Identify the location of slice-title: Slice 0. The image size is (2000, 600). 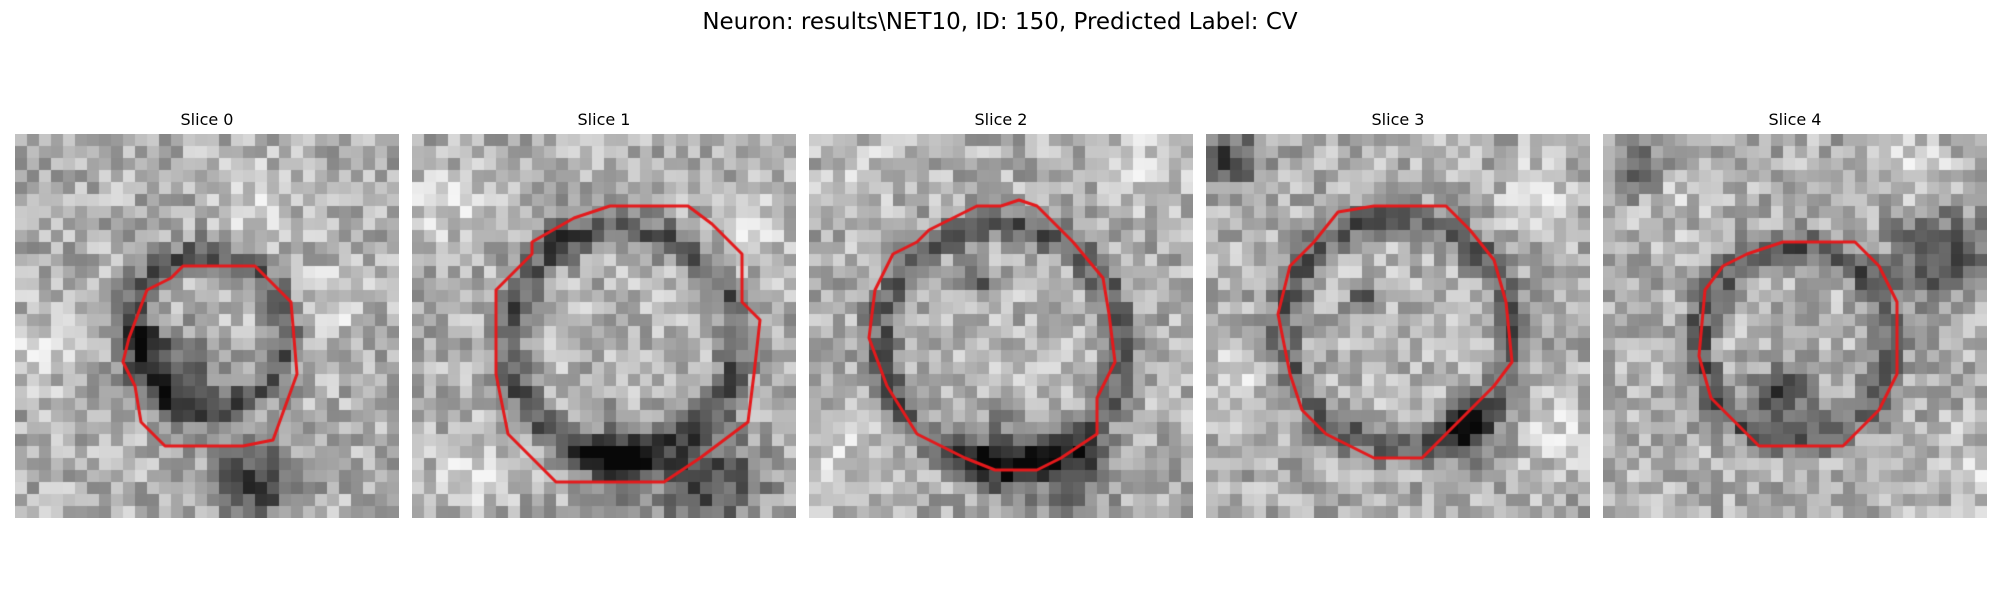
(207, 119).